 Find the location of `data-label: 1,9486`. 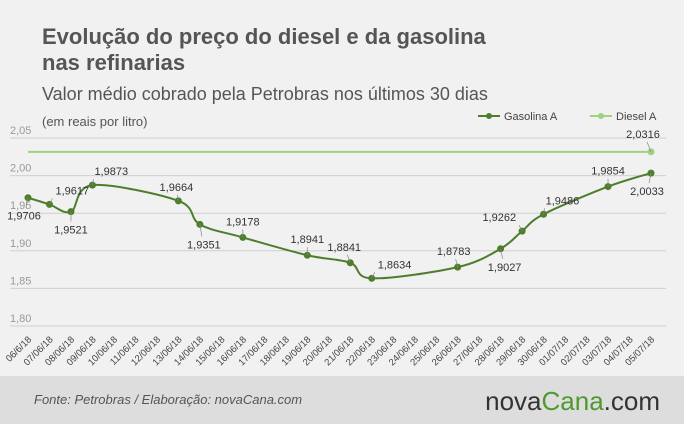

data-label: 1,9486 is located at coordinates (563, 201).